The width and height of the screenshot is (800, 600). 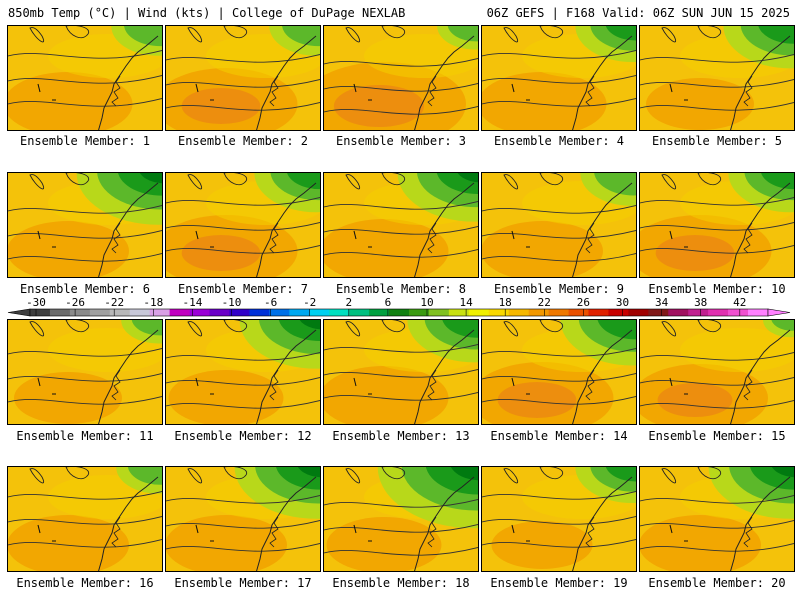 I want to click on colorbar-tick-label: 18, so click(x=505, y=302).